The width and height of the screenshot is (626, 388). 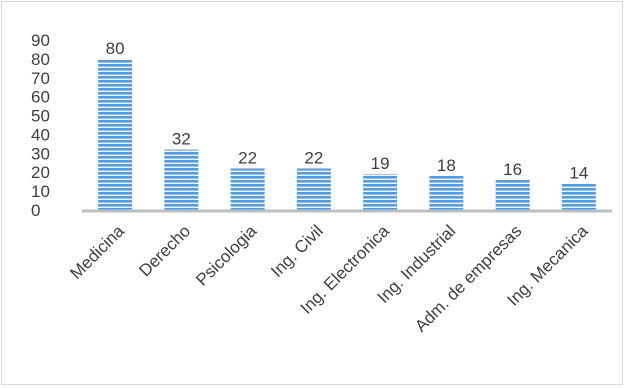 I want to click on y-tick-label: 80, so click(x=40, y=59).